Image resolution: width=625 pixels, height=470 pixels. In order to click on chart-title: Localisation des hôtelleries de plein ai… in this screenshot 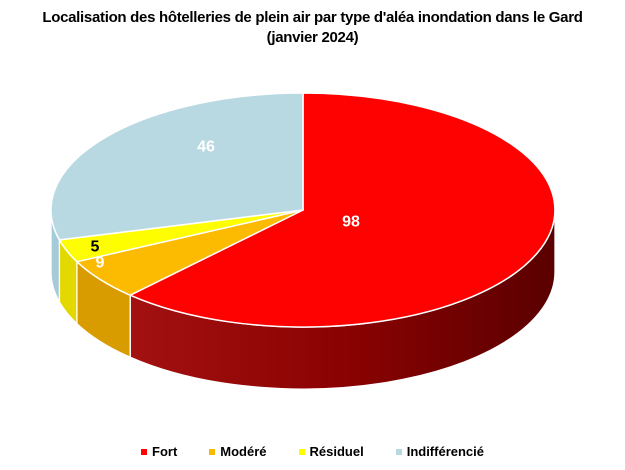, I will do `click(312, 28)`.